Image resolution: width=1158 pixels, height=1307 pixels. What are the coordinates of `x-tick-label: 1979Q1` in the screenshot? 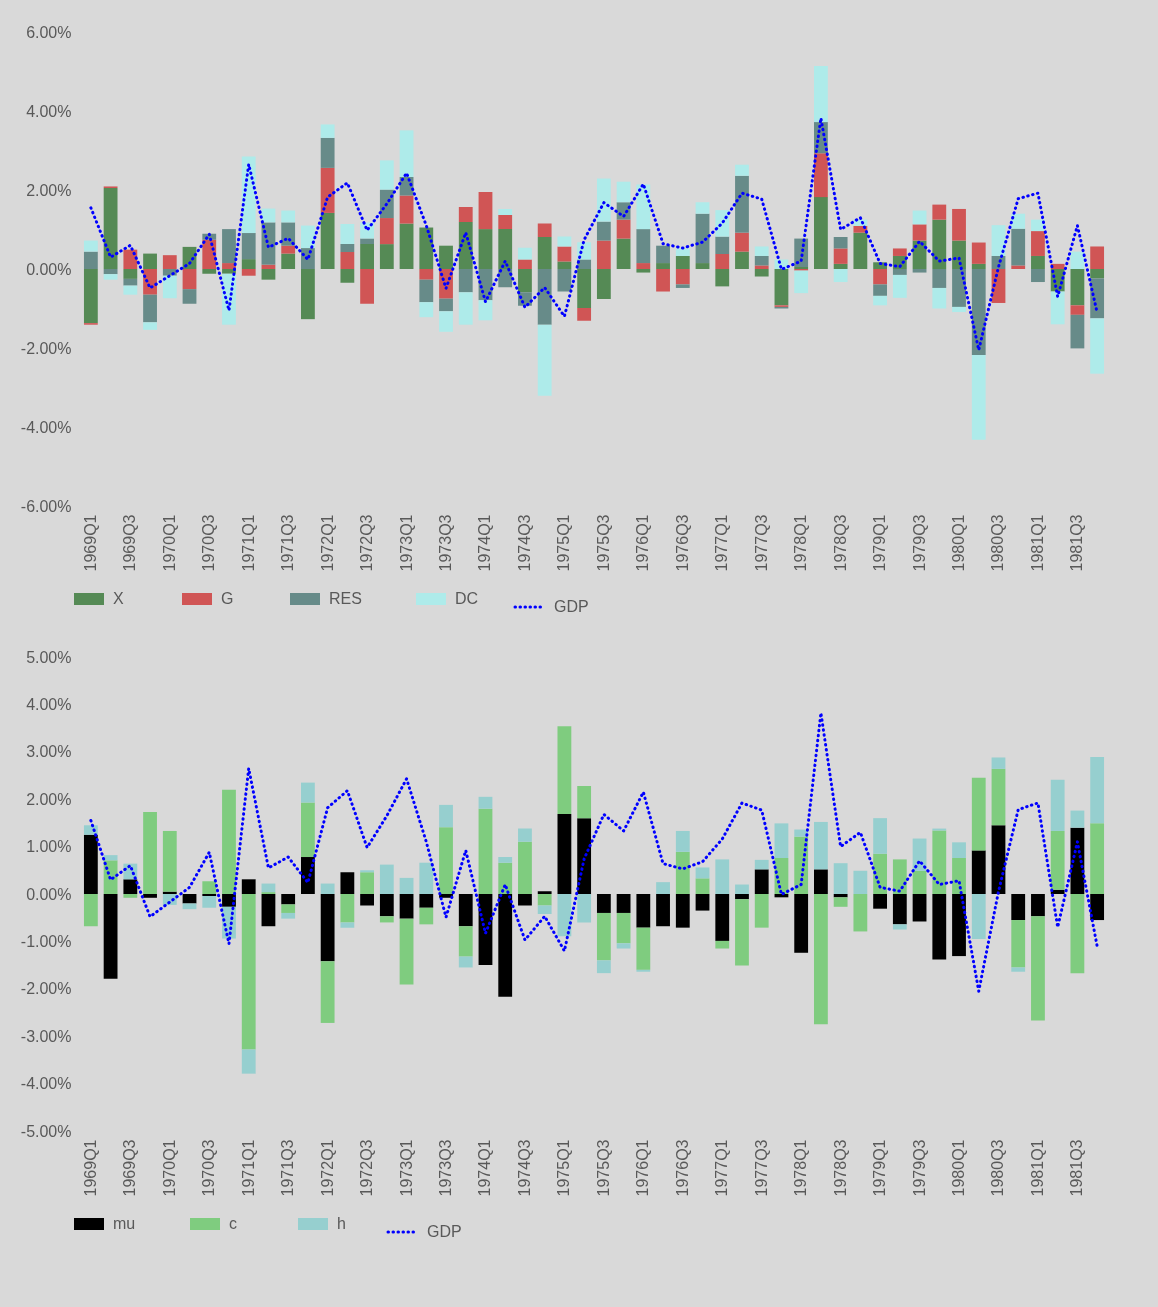 It's located at (880, 1168).